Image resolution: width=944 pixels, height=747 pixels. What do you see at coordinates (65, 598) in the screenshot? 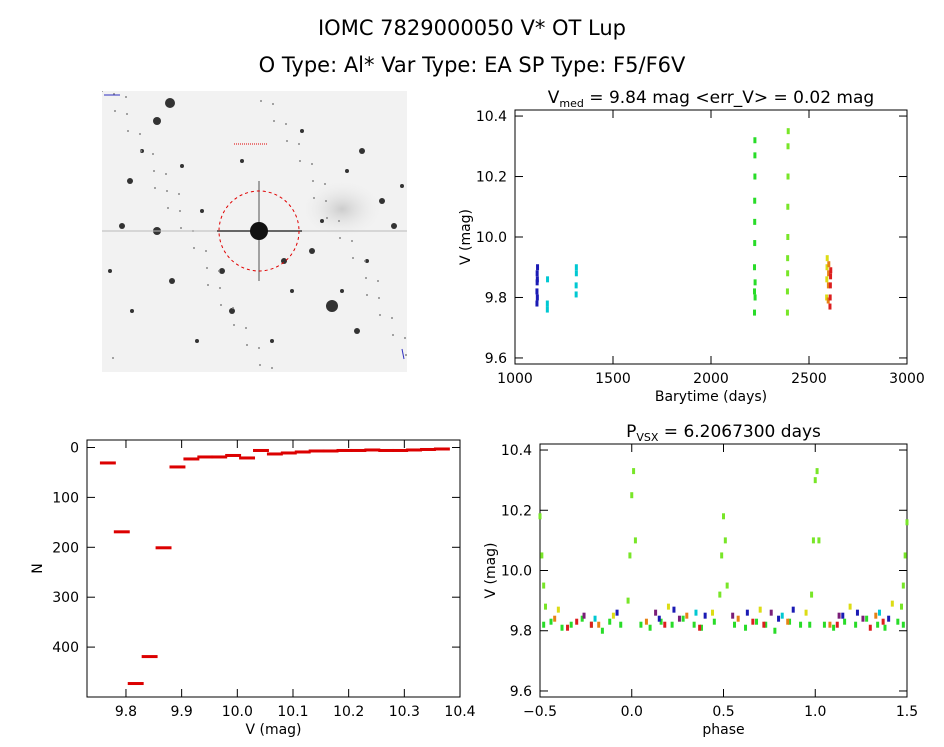
I see `y-tick-label: 300` at bounding box center [65, 598].